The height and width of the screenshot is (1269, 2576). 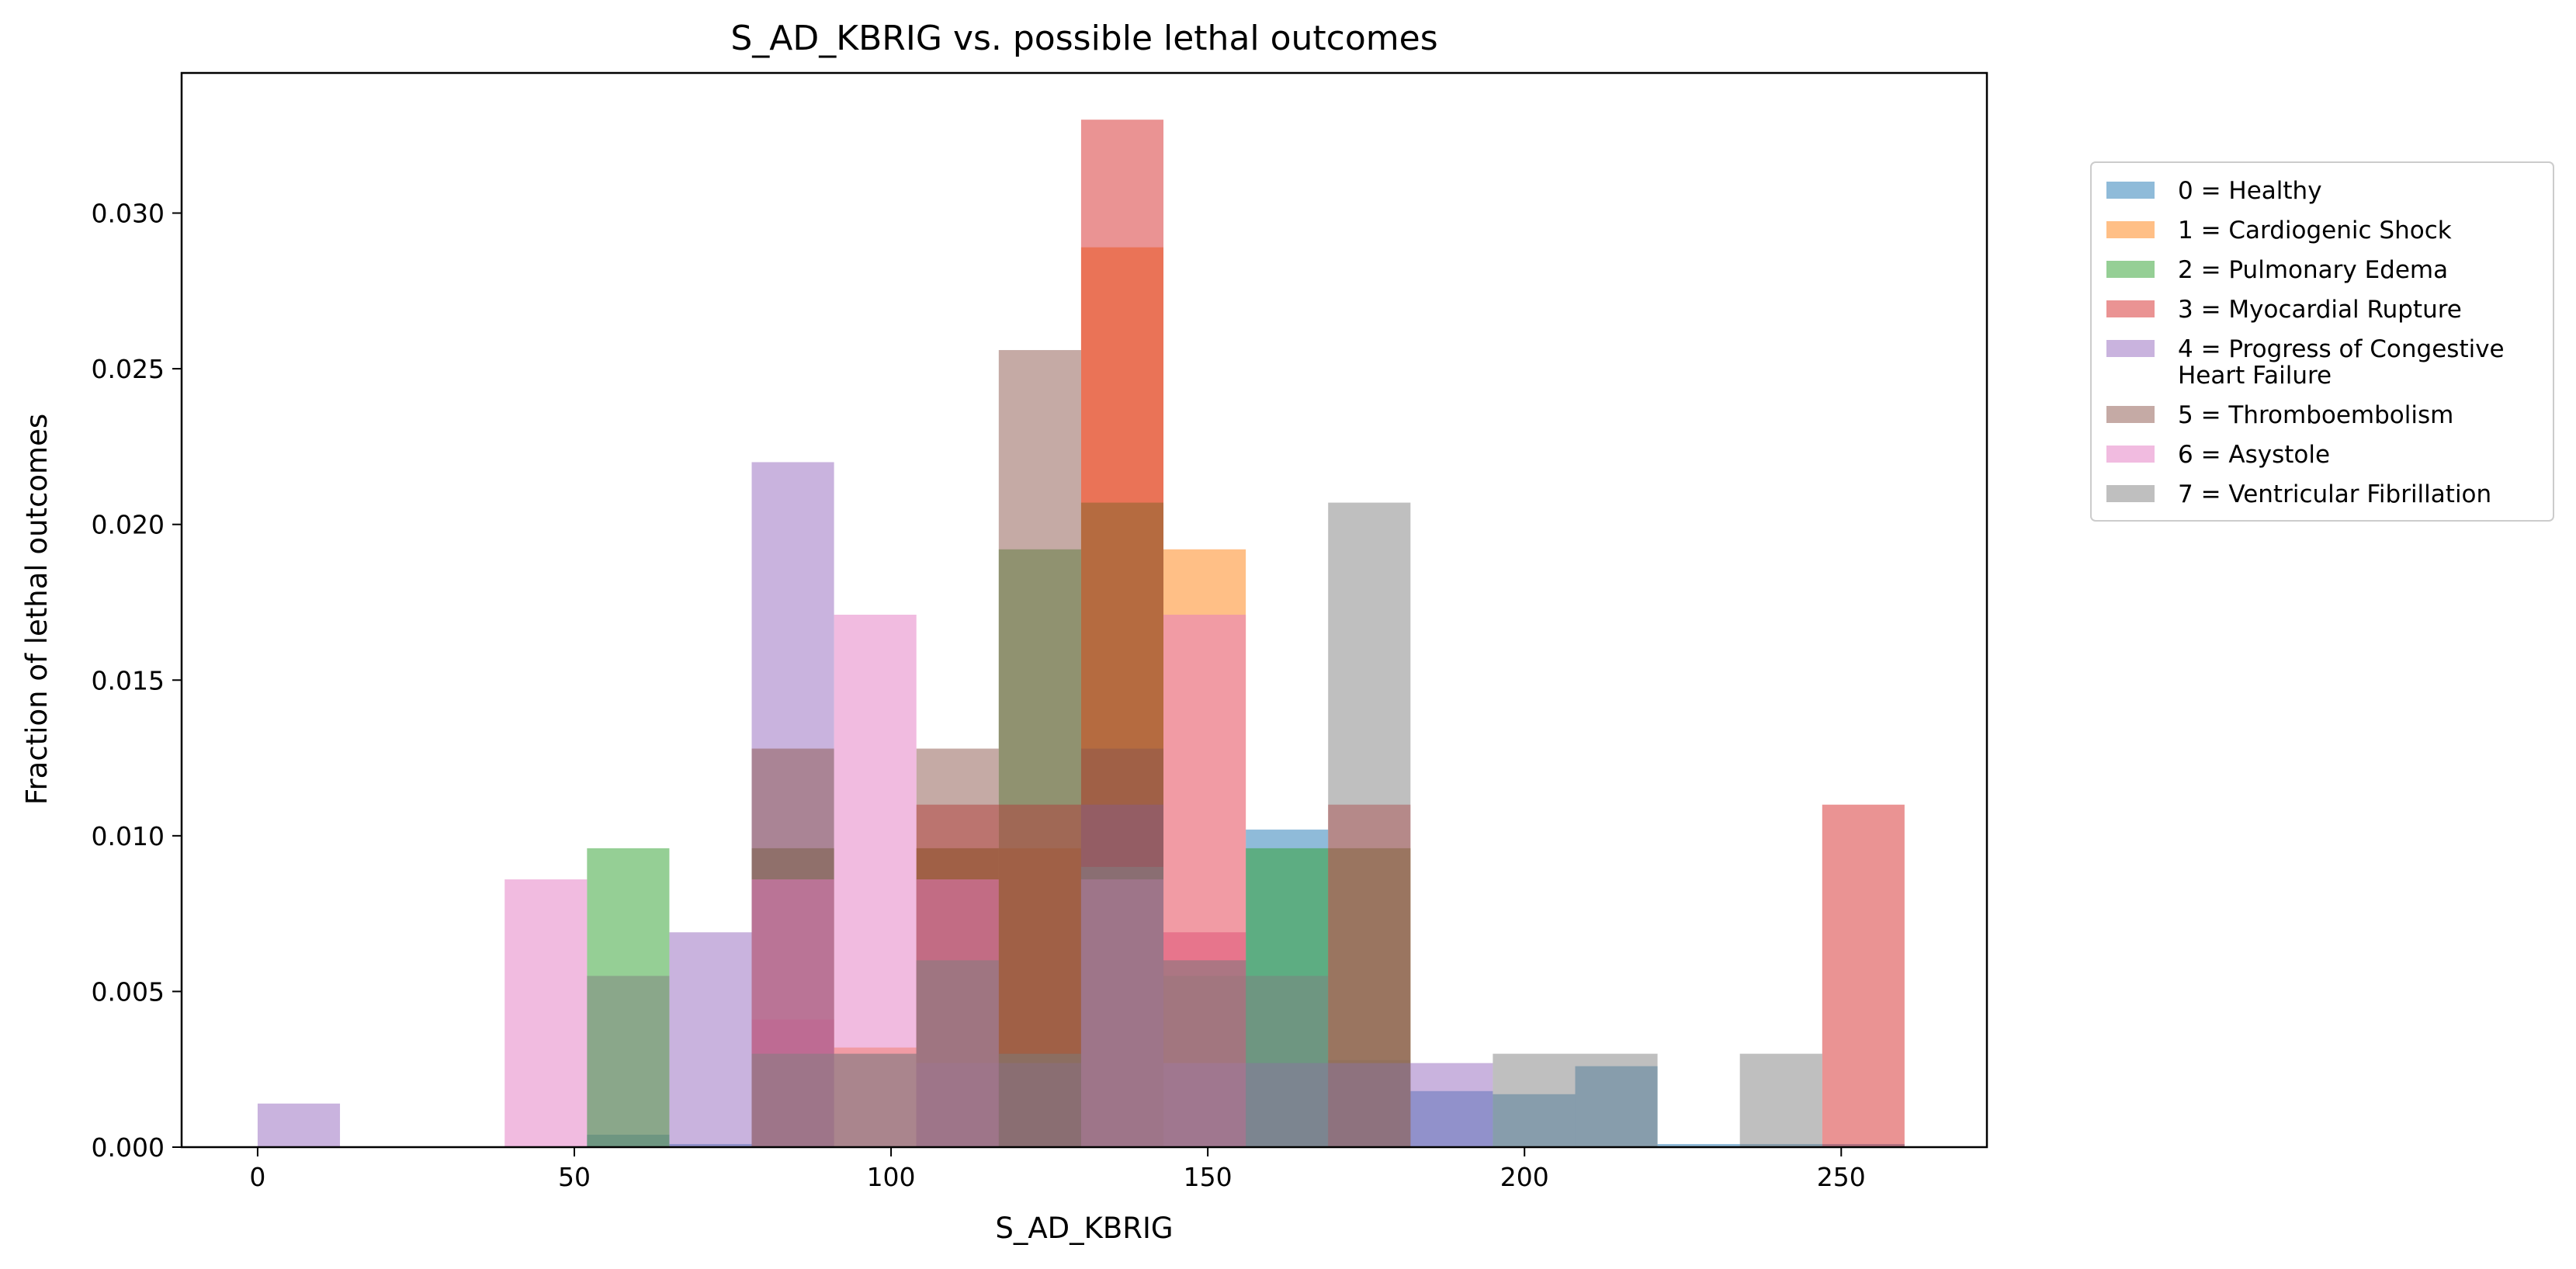 What do you see at coordinates (2313, 270) in the screenshot?
I see `legend-label: 2 = Pulmonary Edema` at bounding box center [2313, 270].